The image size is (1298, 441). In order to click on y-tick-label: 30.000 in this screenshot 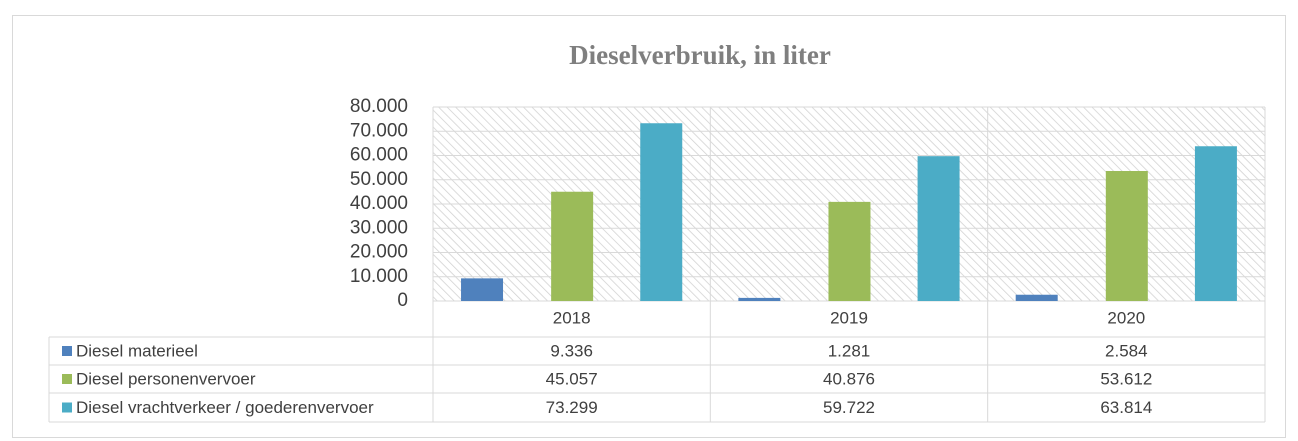, I will do `click(379, 227)`.